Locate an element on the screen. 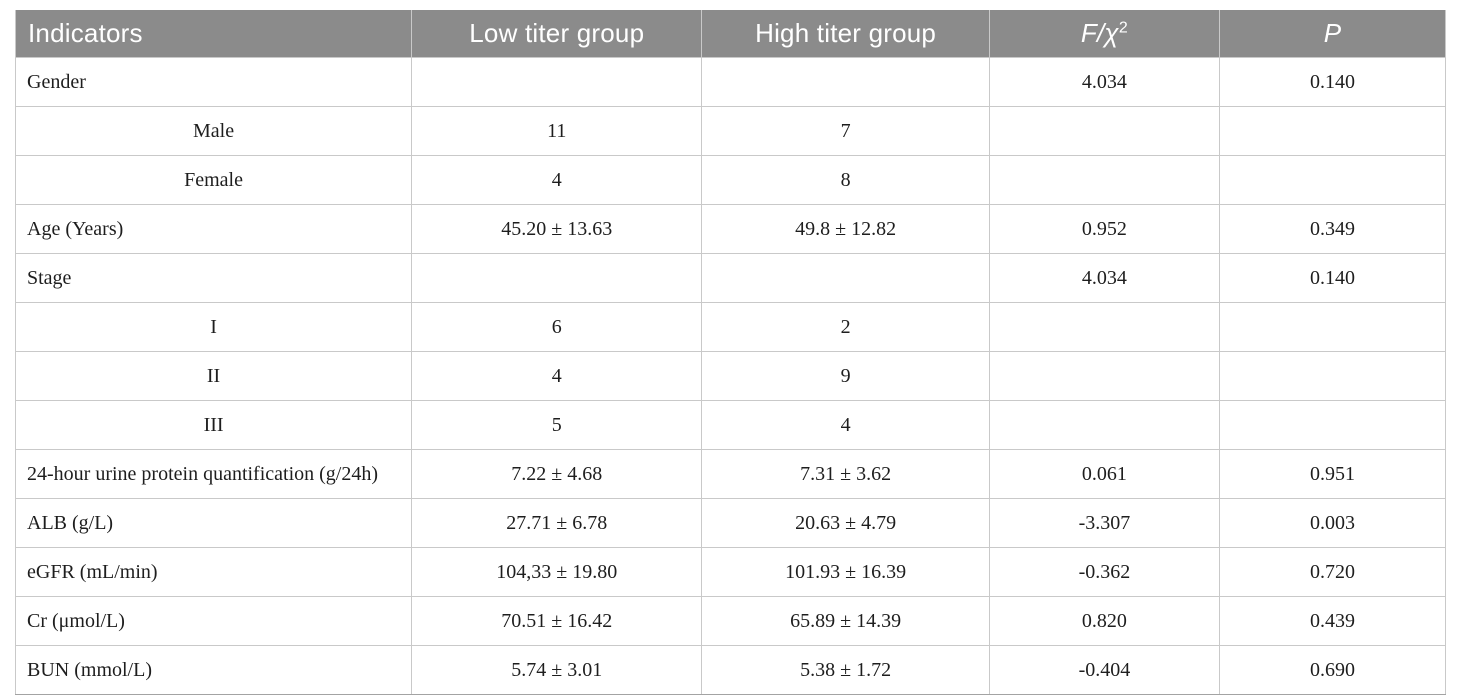  table-row: III 5 4 is located at coordinates (730, 425).